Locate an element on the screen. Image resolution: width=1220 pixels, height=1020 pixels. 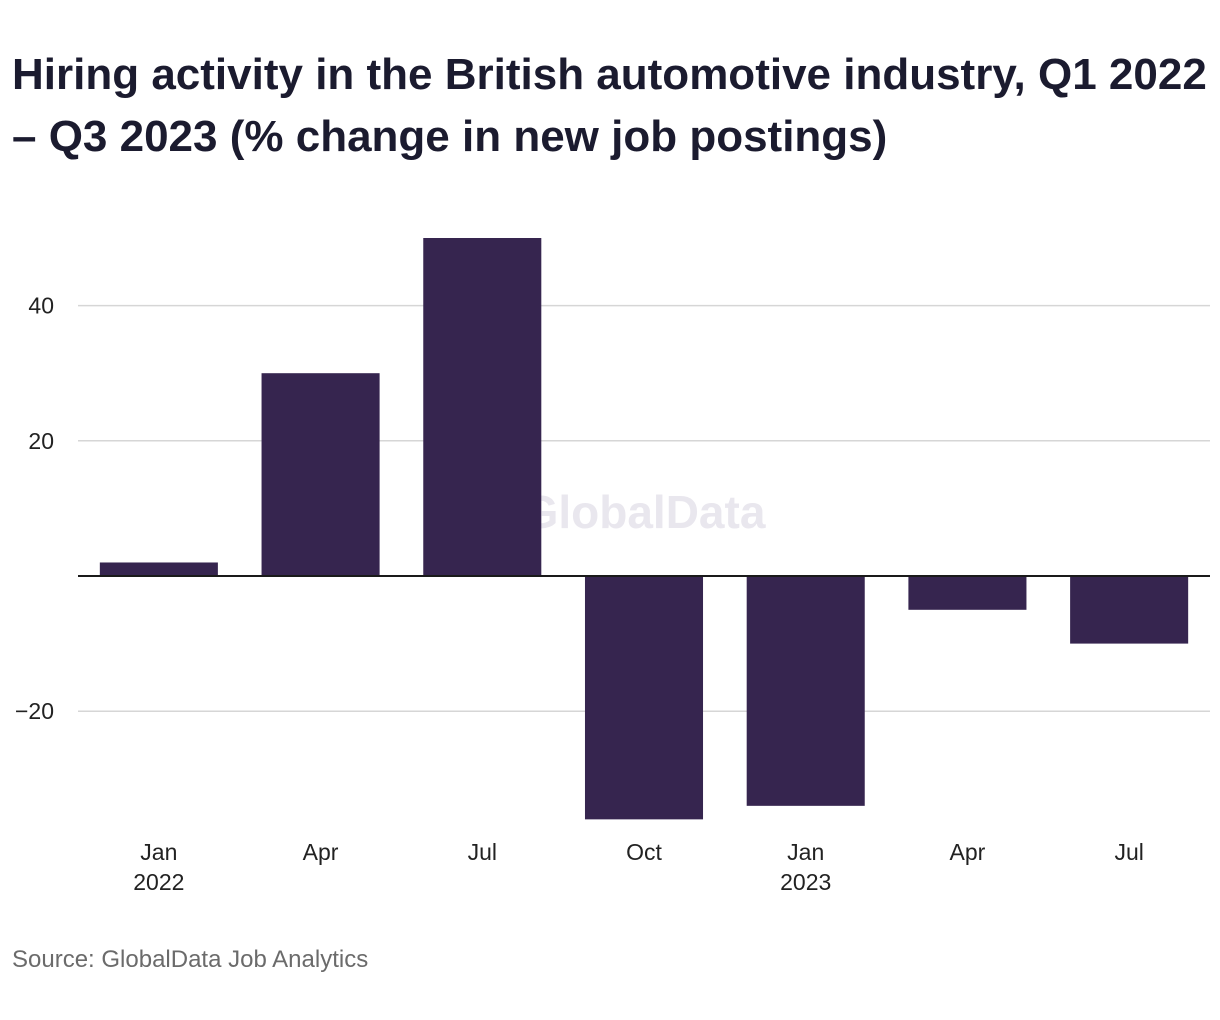
y-tick-label: 20 is located at coordinates (41, 441).